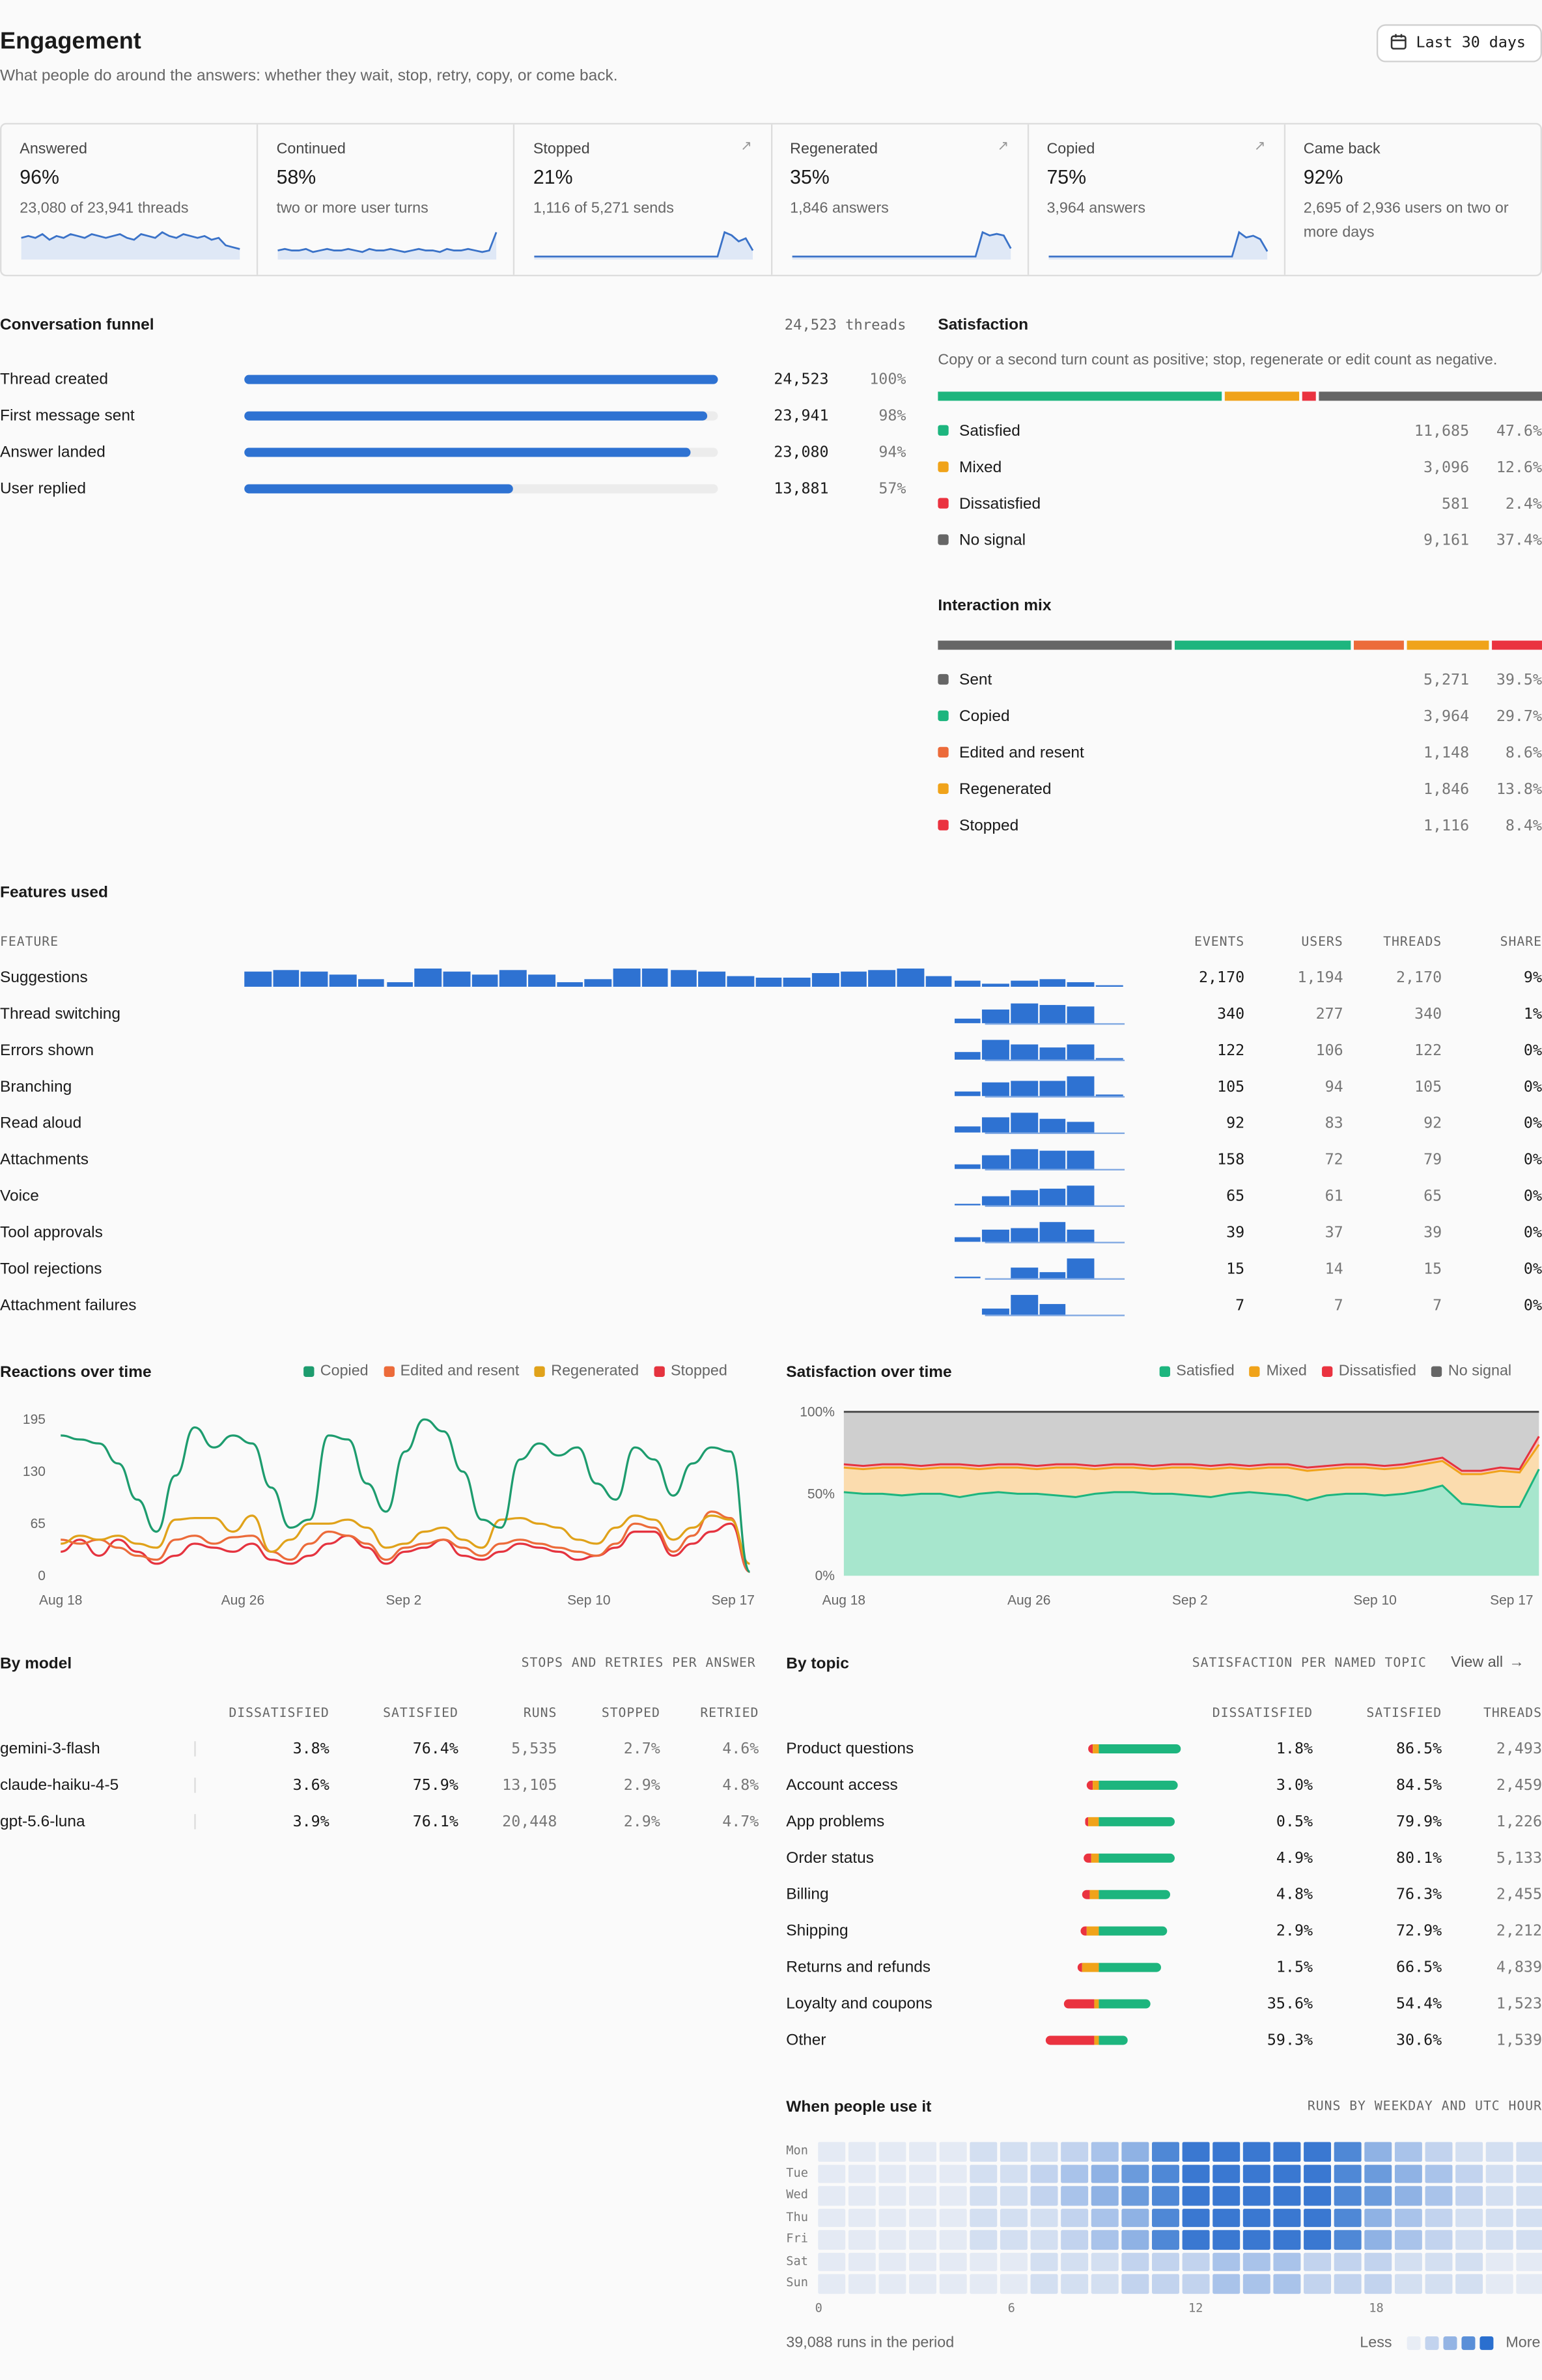  I want to click on topic-row: Returns and refunds 1.5% 66.5% 4,839, so click(1164, 1967).